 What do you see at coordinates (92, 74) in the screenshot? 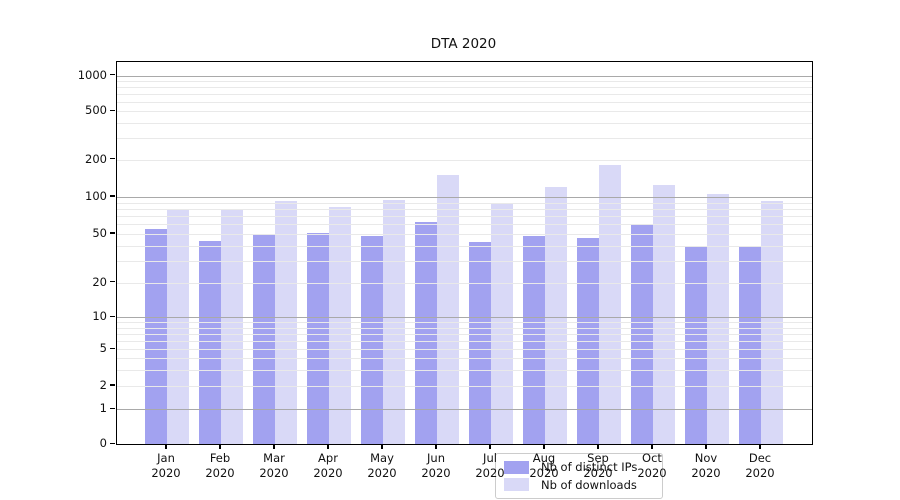
I see `y-tick-label: 1000` at bounding box center [92, 74].